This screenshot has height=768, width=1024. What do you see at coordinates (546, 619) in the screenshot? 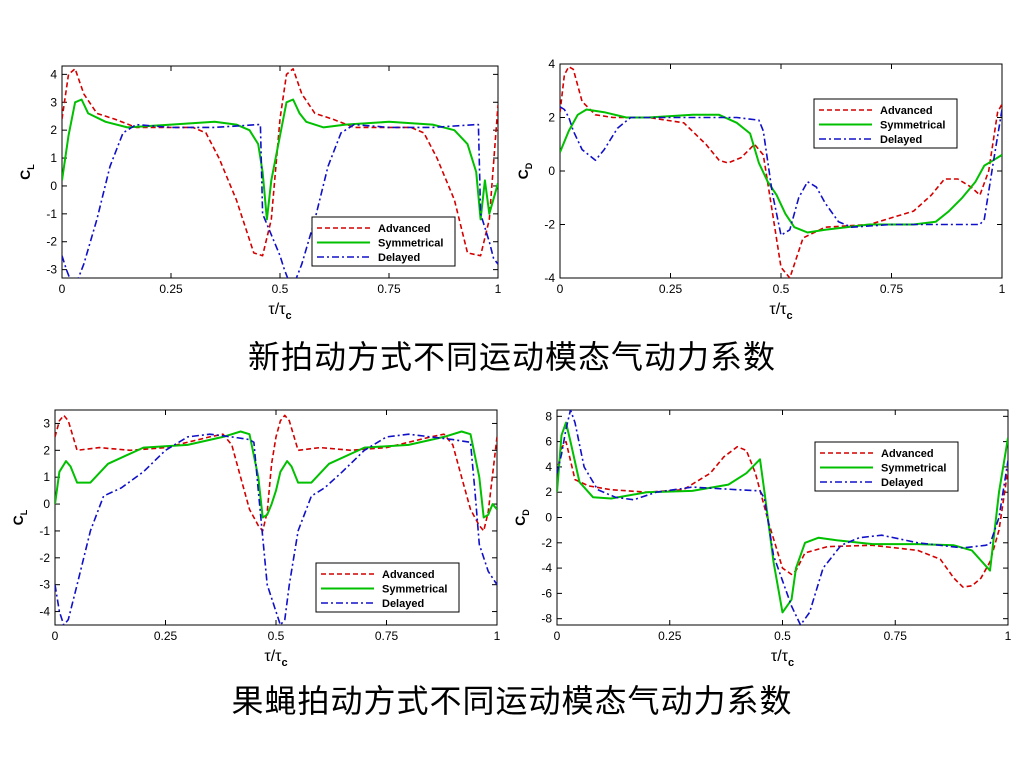
I see `y-tick-label: -8` at bounding box center [546, 619].